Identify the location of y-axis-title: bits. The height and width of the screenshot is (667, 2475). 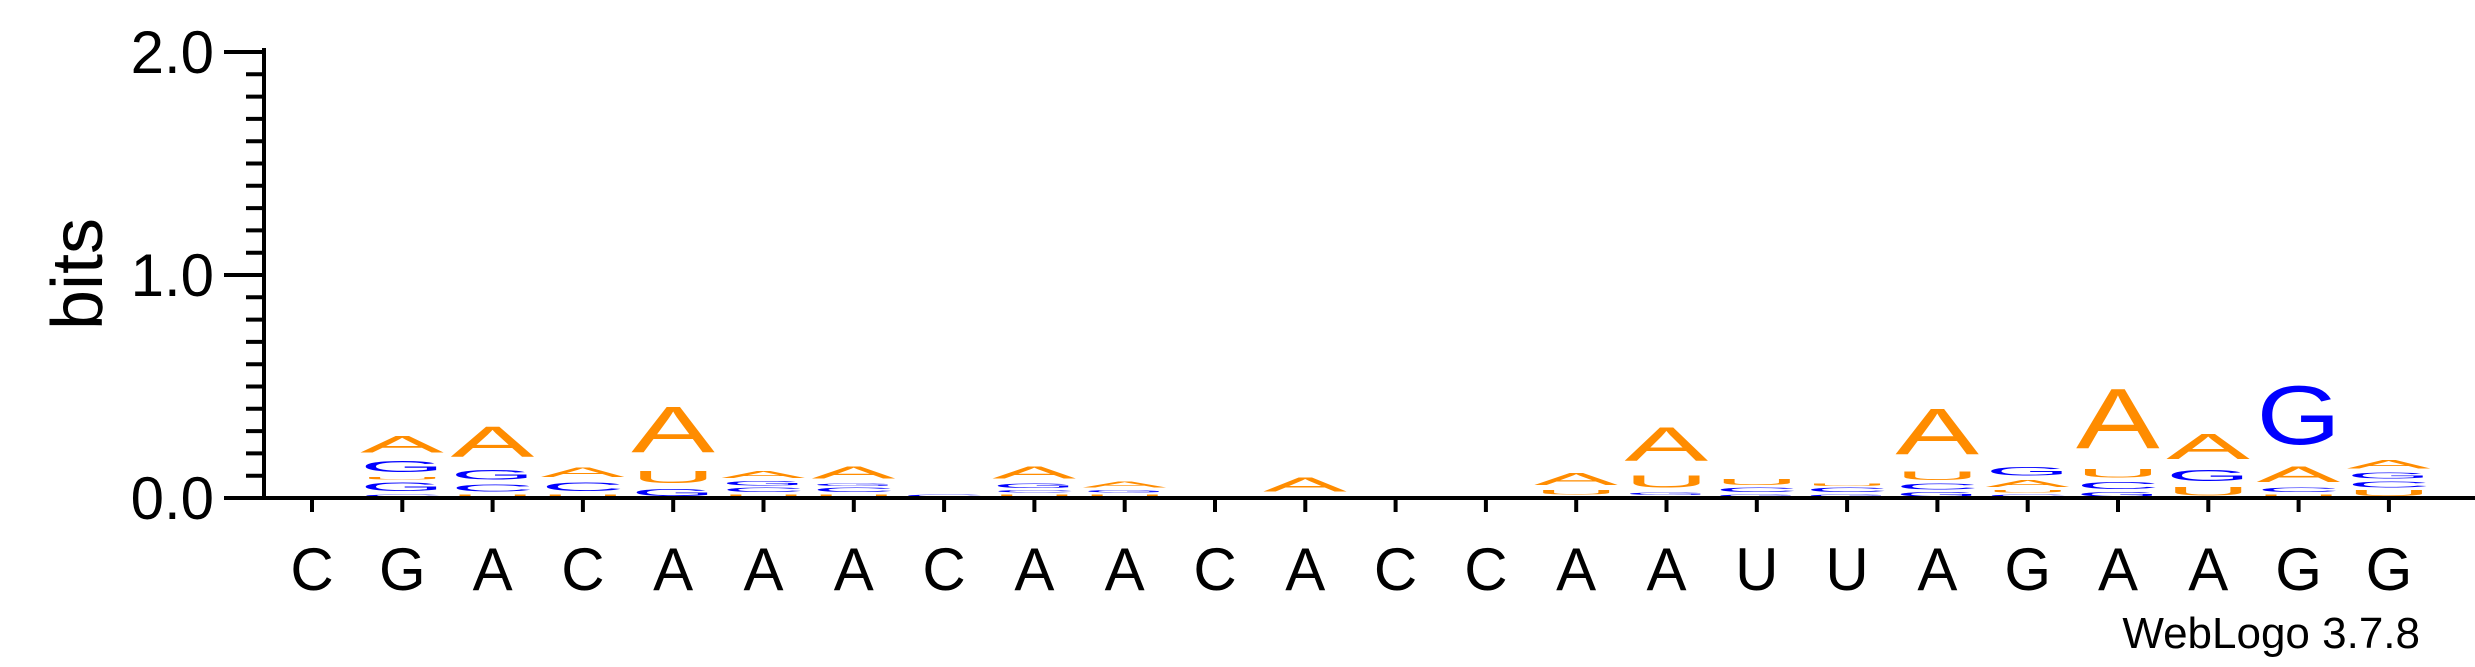
(78, 274).